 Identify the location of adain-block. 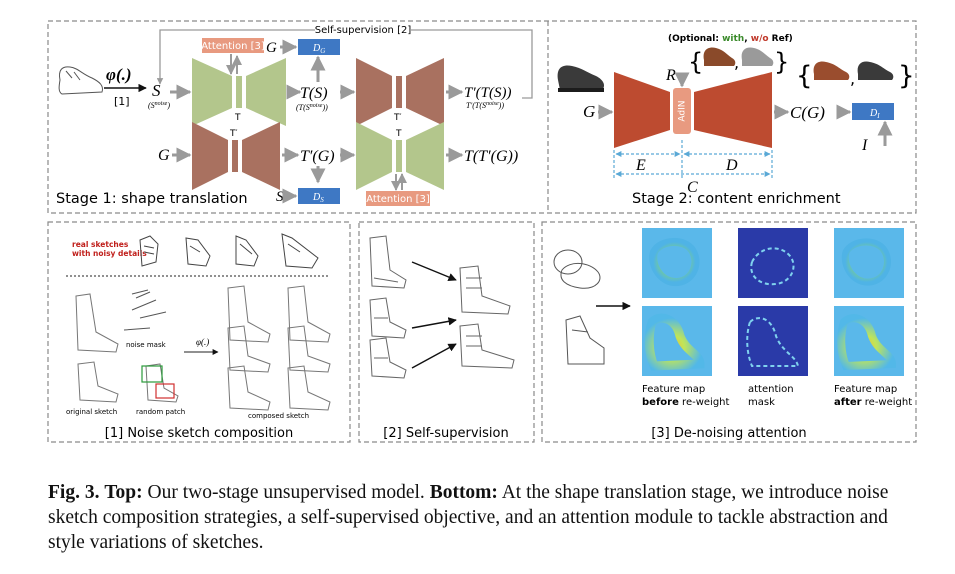
(682, 111).